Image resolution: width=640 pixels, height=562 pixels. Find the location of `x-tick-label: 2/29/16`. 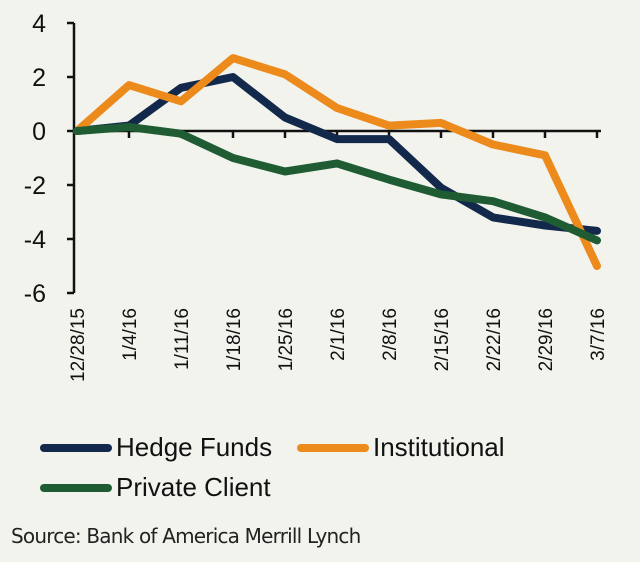

x-tick-label: 2/29/16 is located at coordinates (546, 339).